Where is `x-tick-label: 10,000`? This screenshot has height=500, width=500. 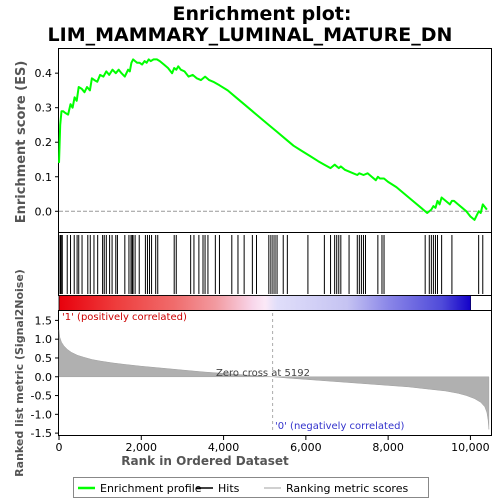 x-tick-label: 10,000 is located at coordinates (470, 447).